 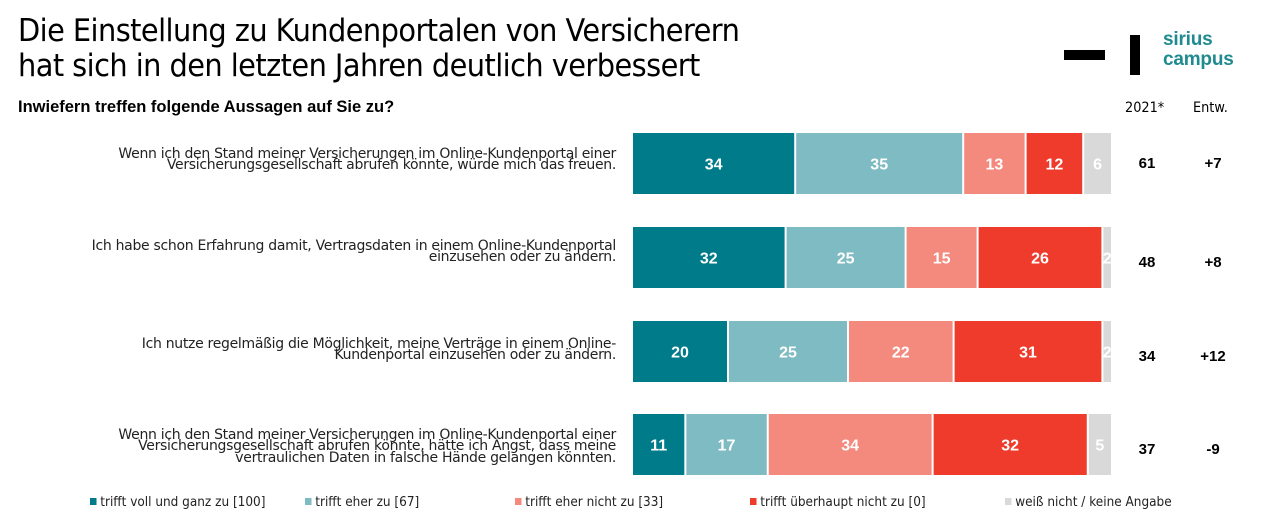 I want to click on bar-data-label: 20, so click(x=680, y=353).